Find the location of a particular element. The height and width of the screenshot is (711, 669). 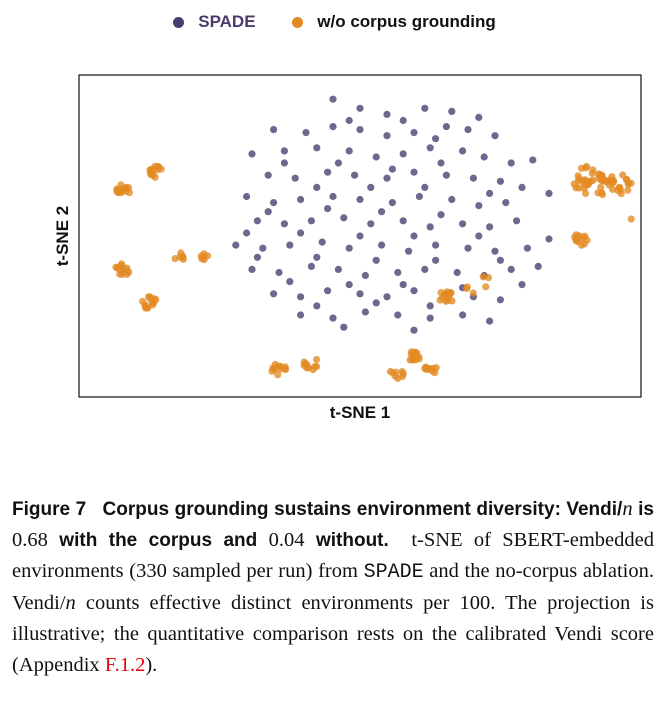

caption-body-4: ). is located at coordinates (151, 665).